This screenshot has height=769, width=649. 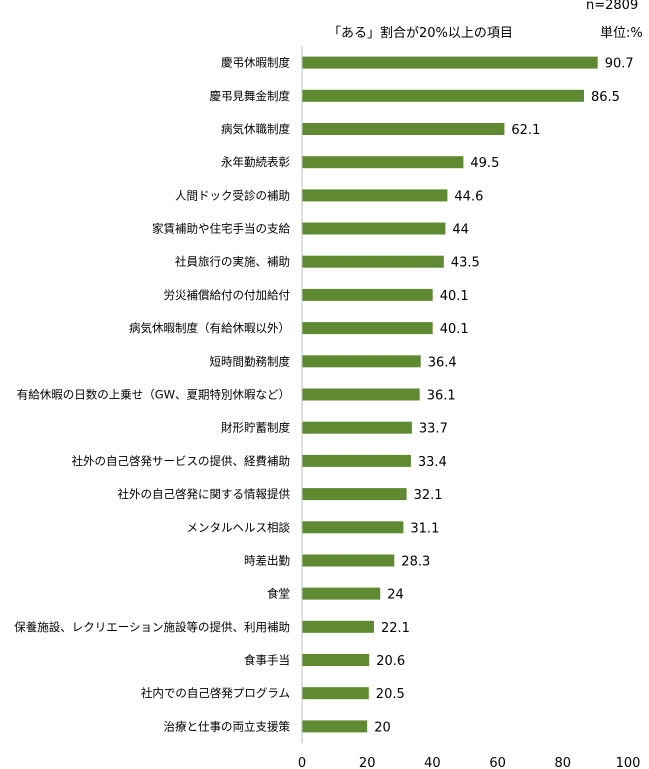 I want to click on category-label: 家賃補助や住宅手当の支給, so click(x=221, y=229).